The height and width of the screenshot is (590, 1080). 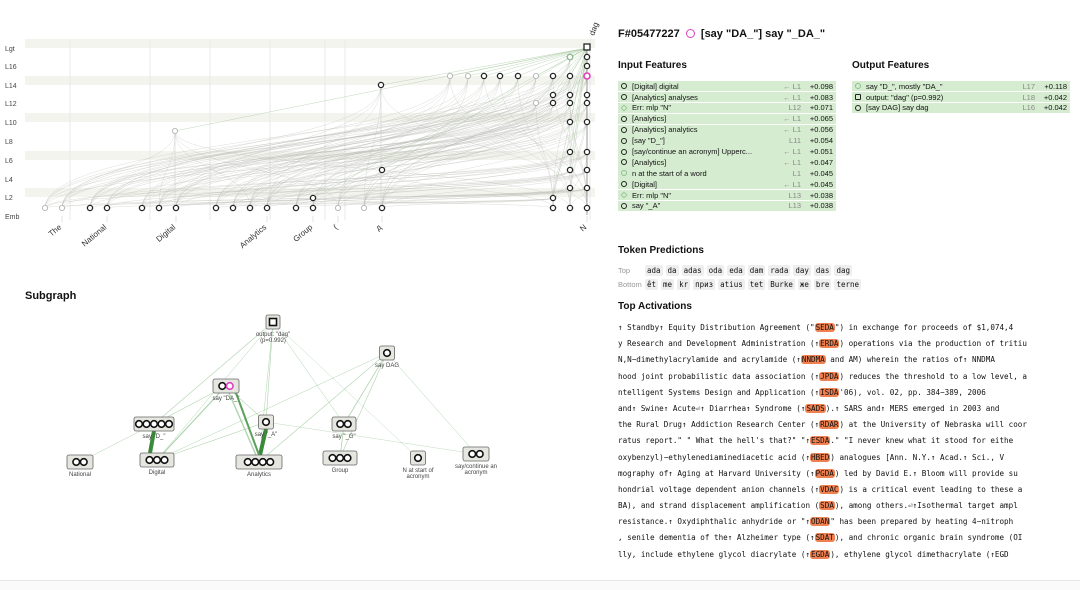 What do you see at coordinates (727, 184) in the screenshot?
I see `feature-row: [Digital] ← L1 +0.045` at bounding box center [727, 184].